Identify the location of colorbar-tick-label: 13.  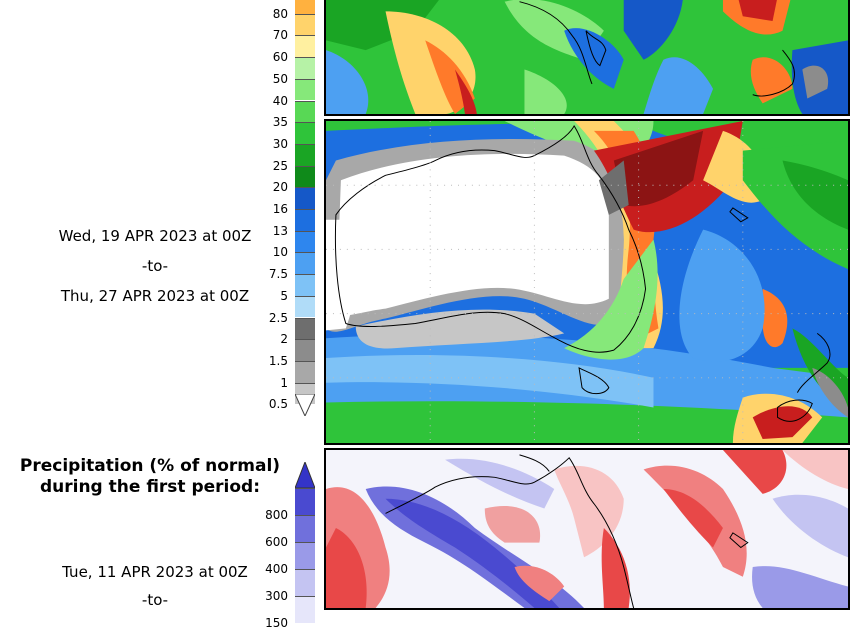
(280, 230).